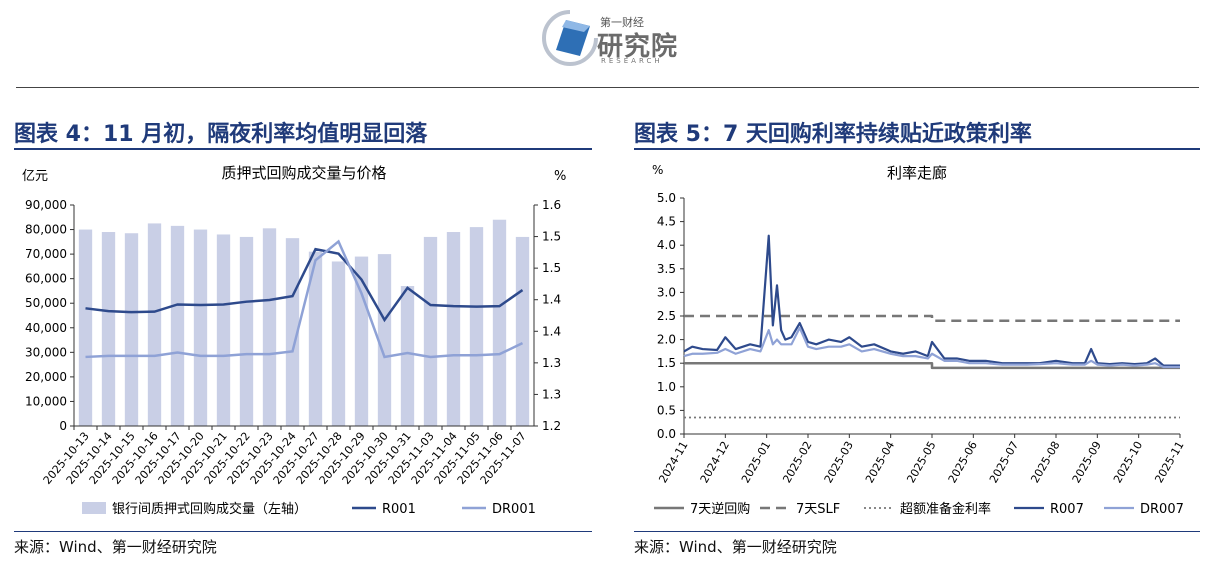 This screenshot has height=565, width=1215. Describe the element at coordinates (632, 61) in the screenshot. I see `logo-text-en: RESEARCH` at that location.